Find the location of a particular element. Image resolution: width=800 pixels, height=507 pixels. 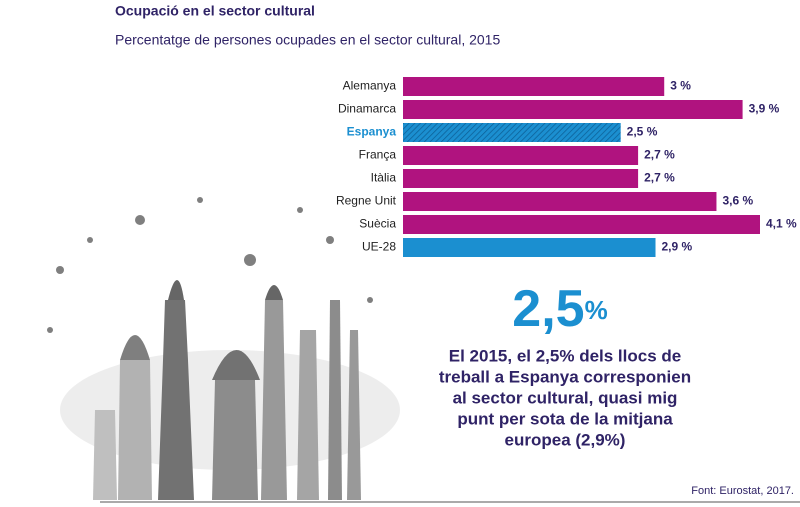

annotation-text: El 2015, el 2,5% dels llocs de is located at coordinates (565, 355).